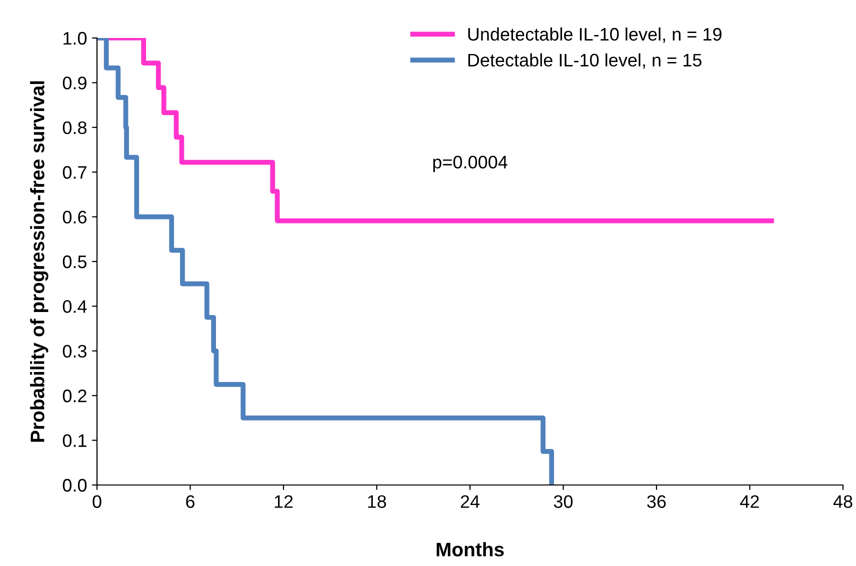 The width and height of the screenshot is (856, 566). I want to click on y-tick-label: 0.2, so click(74, 396).